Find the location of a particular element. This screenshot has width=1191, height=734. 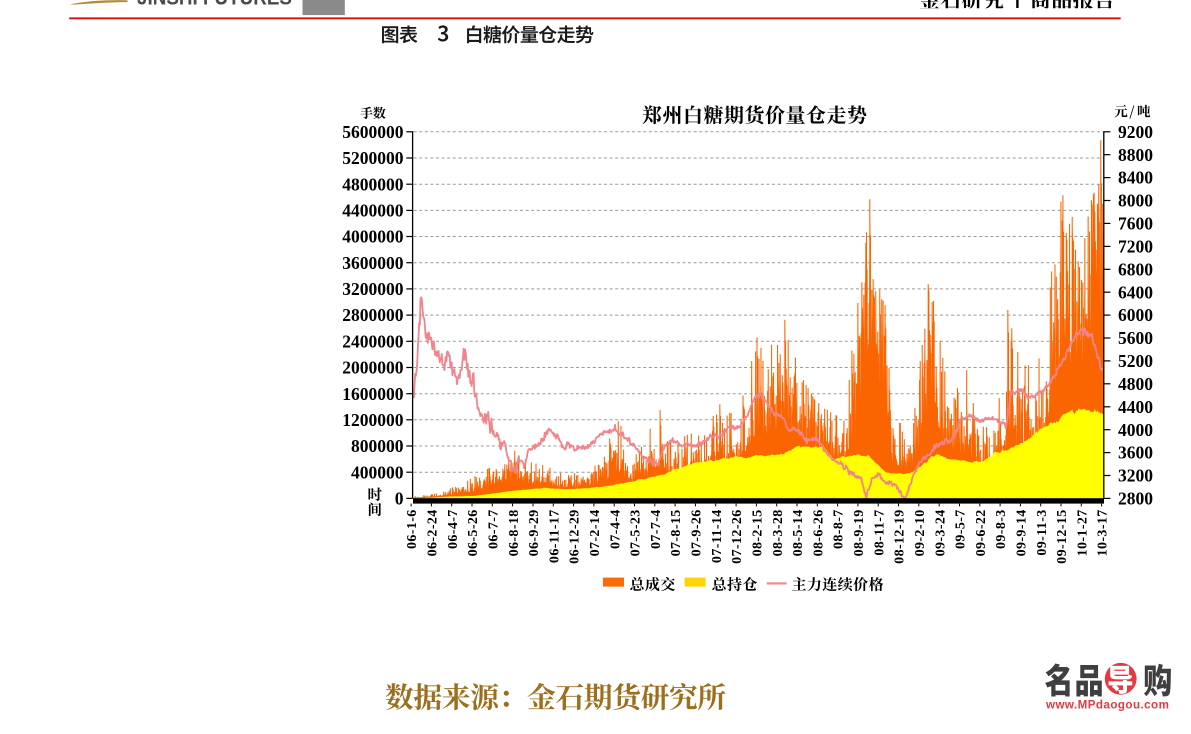

svg-text: 4800000 is located at coordinates (373, 184).